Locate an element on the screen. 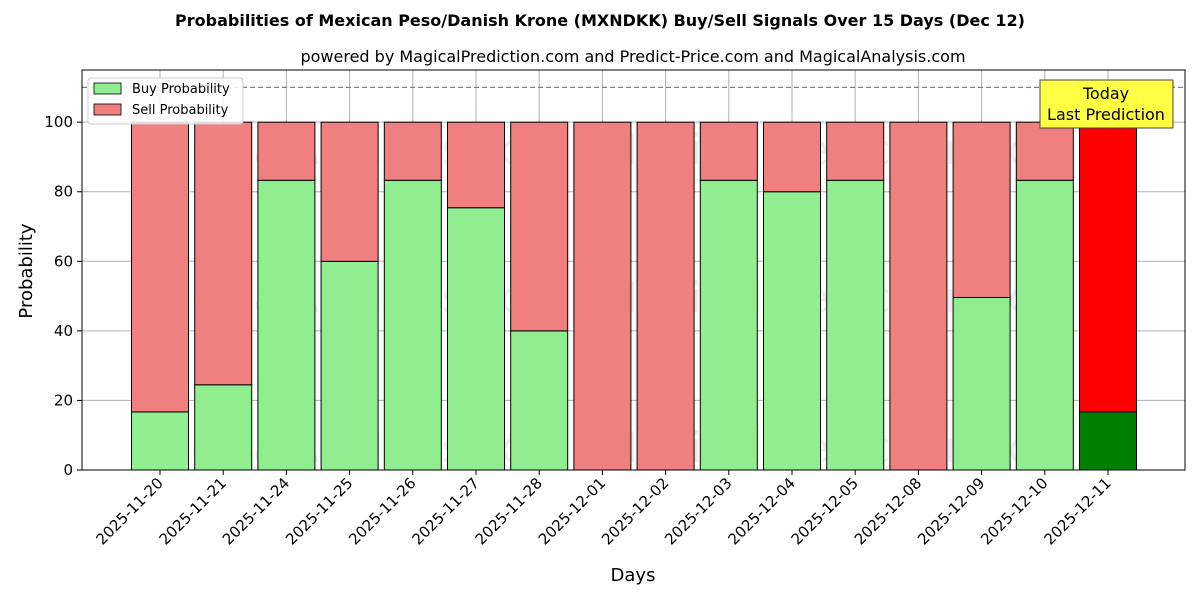 This screenshot has height=600, width=1200. legend-label-sell: Sell Probability is located at coordinates (180, 110).